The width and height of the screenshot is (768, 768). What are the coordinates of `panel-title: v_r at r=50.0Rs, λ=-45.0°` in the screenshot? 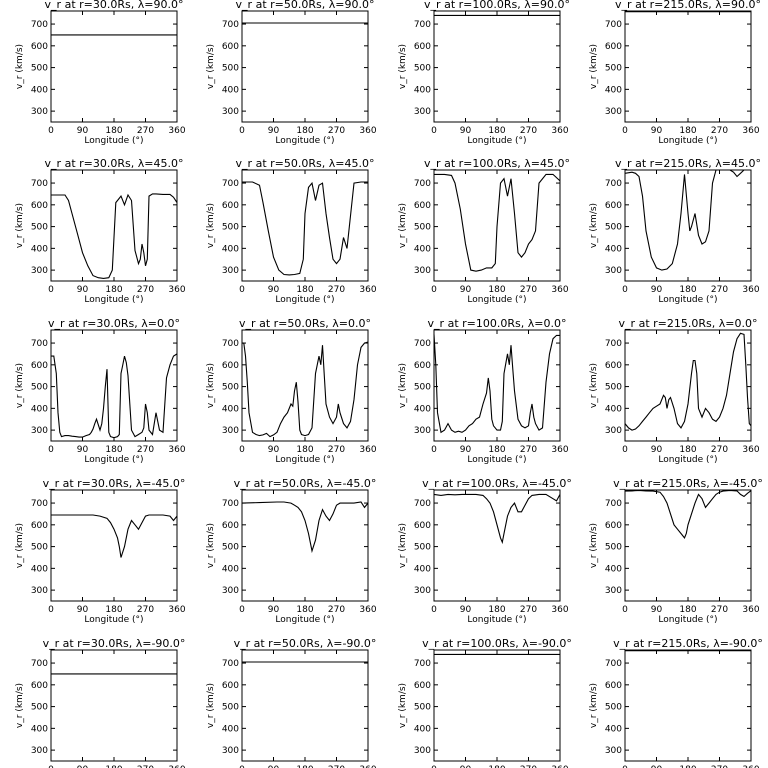 It's located at (305, 483).